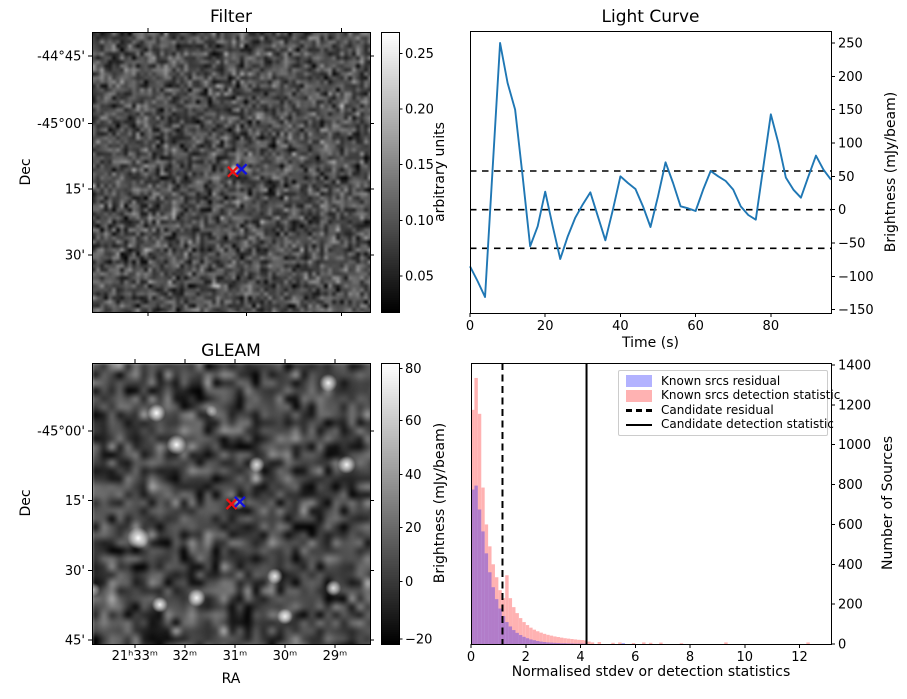 This screenshot has height=699, width=907. What do you see at coordinates (850, 485) in the screenshot?
I see `tick-label: 800` at bounding box center [850, 485].